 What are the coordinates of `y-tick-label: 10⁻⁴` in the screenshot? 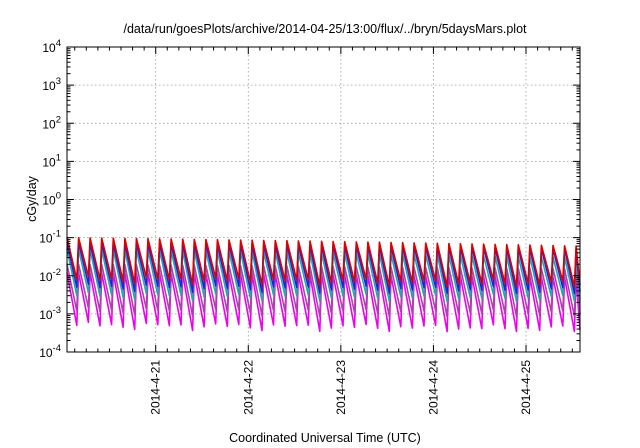 It's located at (50, 351).